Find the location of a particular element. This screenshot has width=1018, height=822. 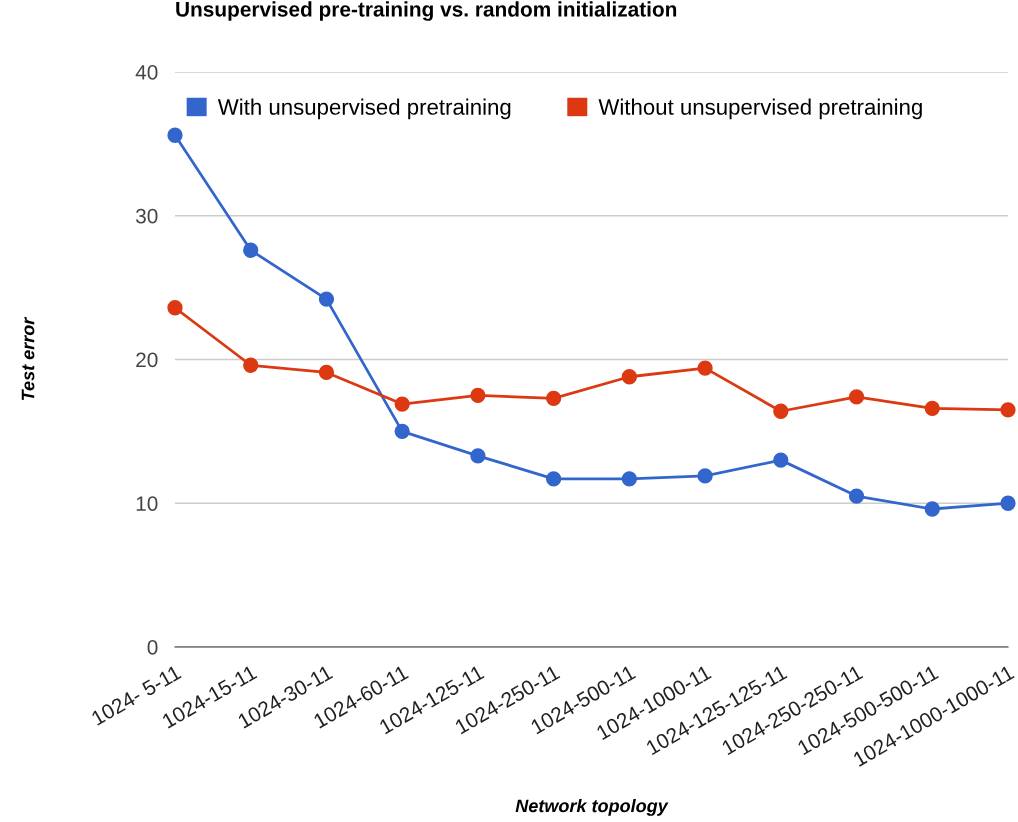

y-tick-label: 10 is located at coordinates (147, 503).